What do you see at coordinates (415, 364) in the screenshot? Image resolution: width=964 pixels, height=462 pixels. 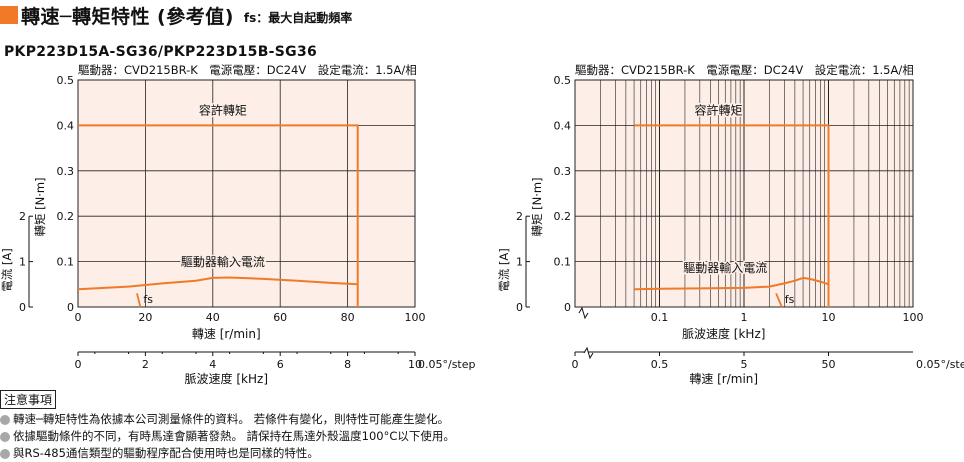 I see `secondary-x-tick-label: 10` at bounding box center [415, 364].